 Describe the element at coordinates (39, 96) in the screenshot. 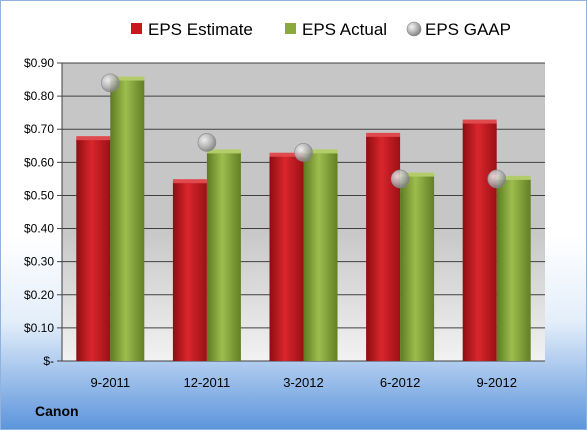

I see `y-tick-label: $0.80` at that location.